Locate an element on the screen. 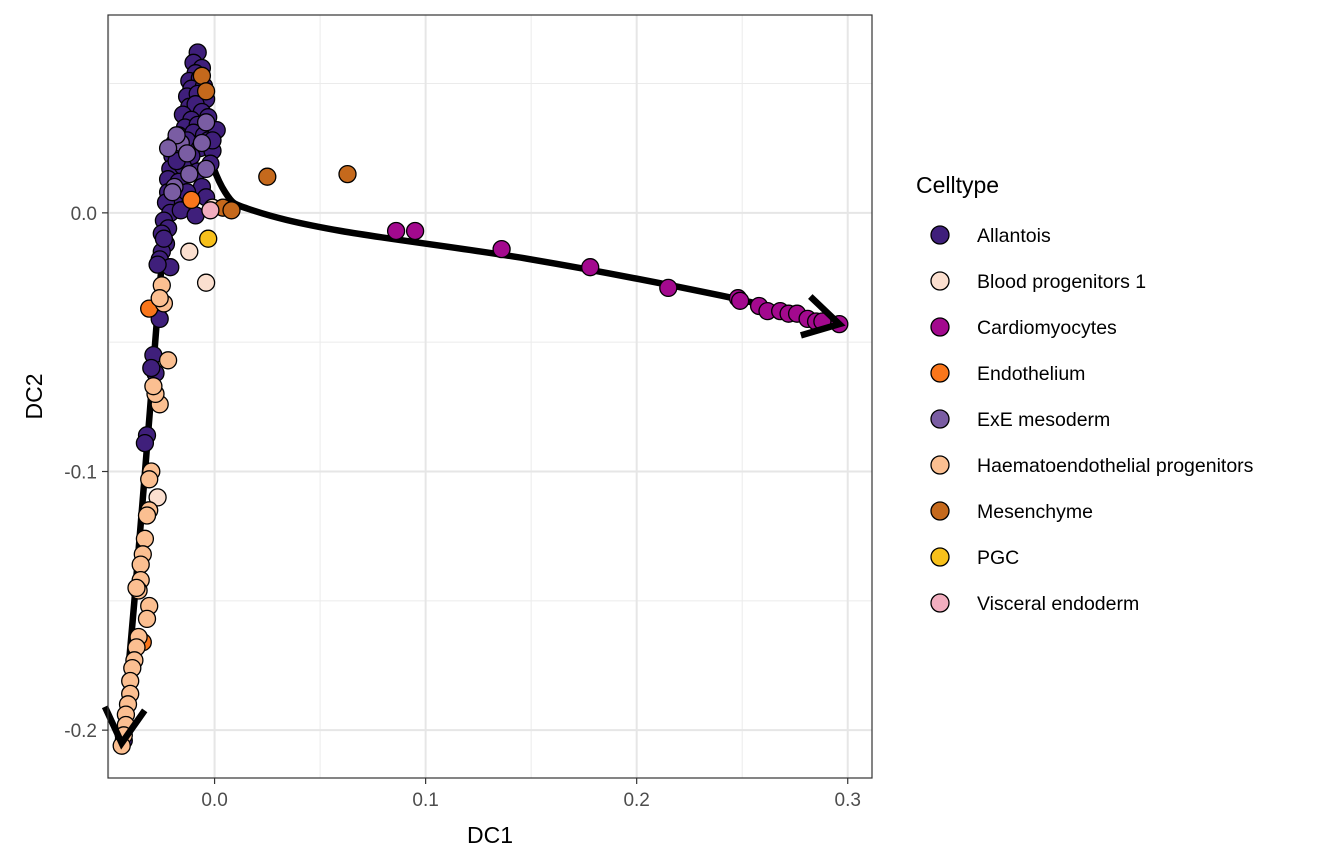 The image size is (1344, 864). x-tick-label: 0.3 is located at coordinates (848, 800).